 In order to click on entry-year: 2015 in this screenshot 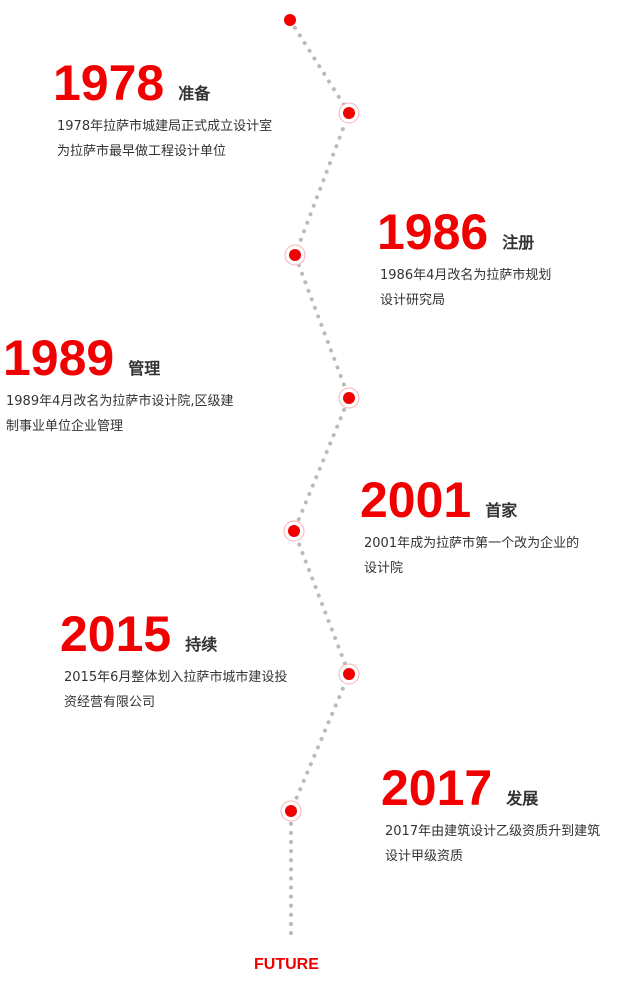, I will do `click(116, 634)`.